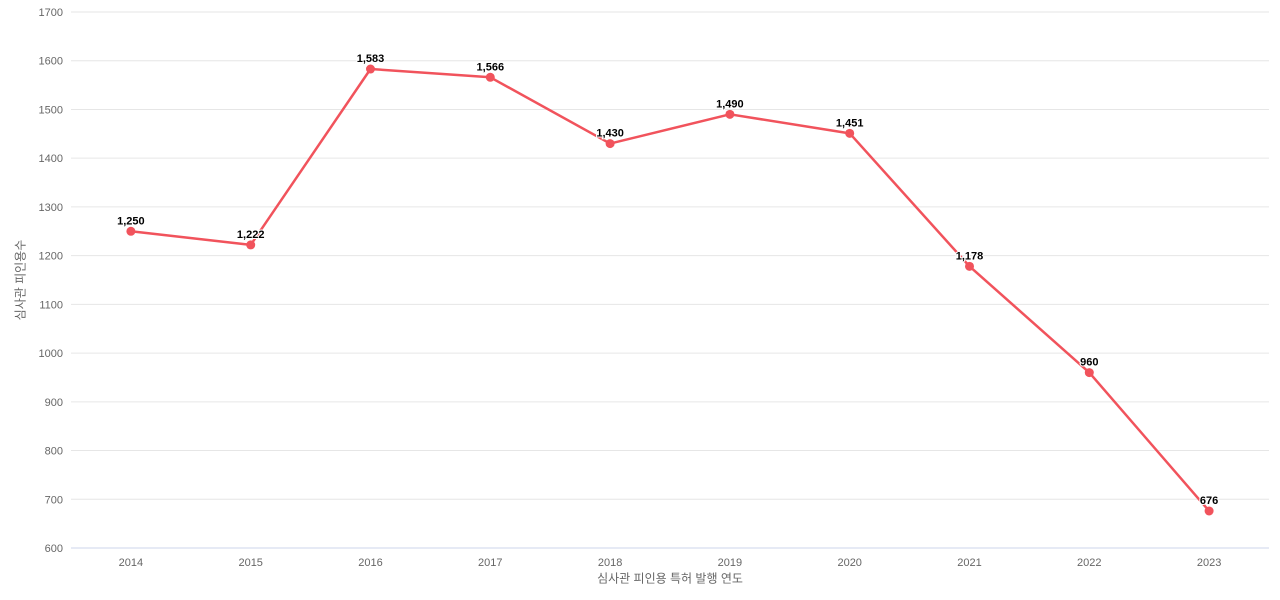 This screenshot has width=1280, height=600. What do you see at coordinates (54, 500) in the screenshot?
I see `y-tick-label: 700` at bounding box center [54, 500].